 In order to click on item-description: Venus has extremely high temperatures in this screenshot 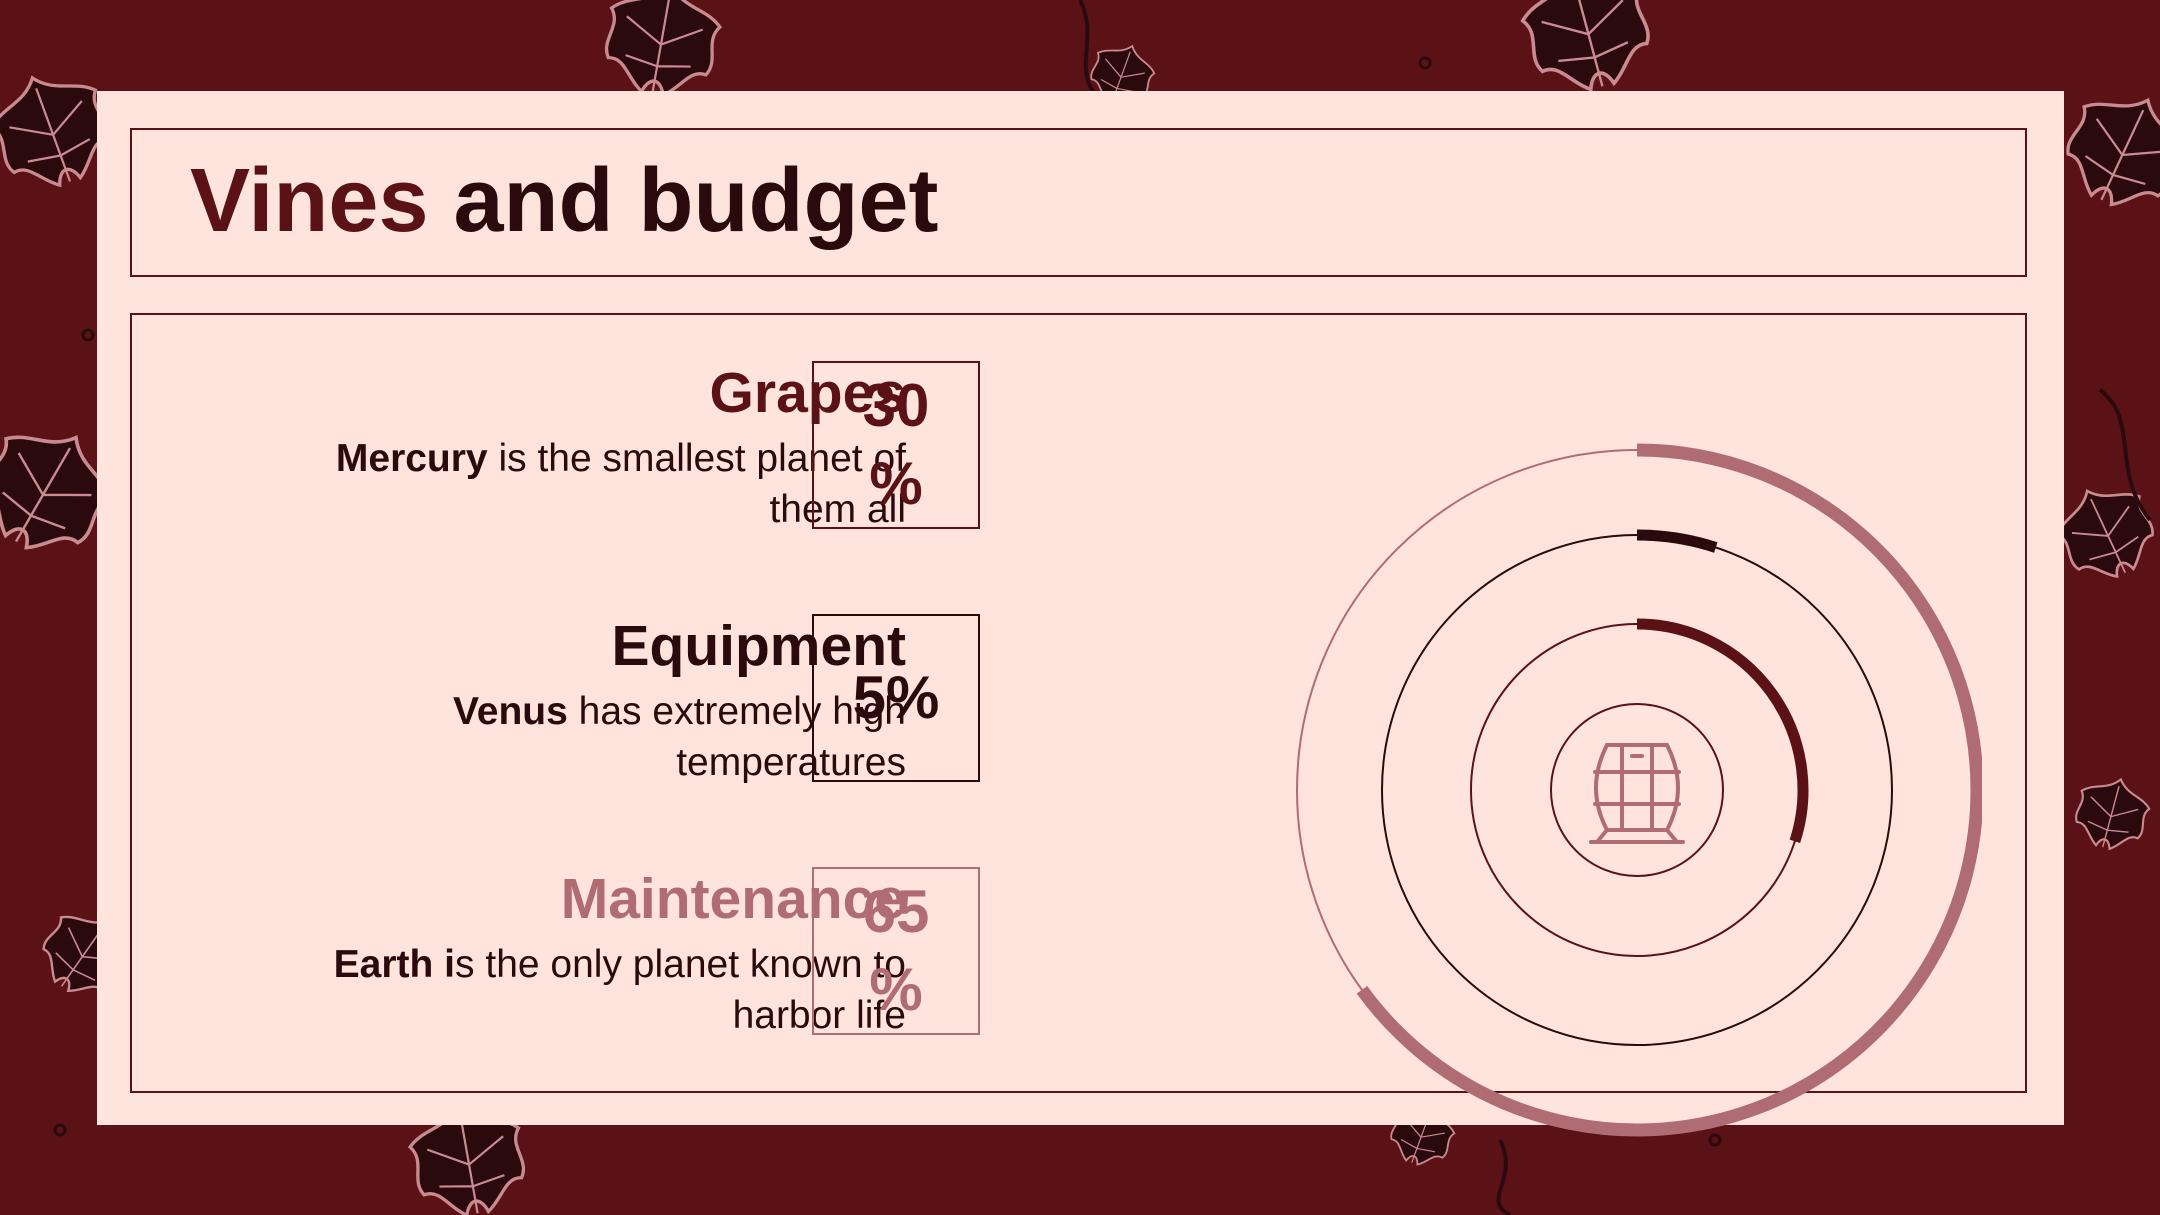, I will do `click(596, 737)`.